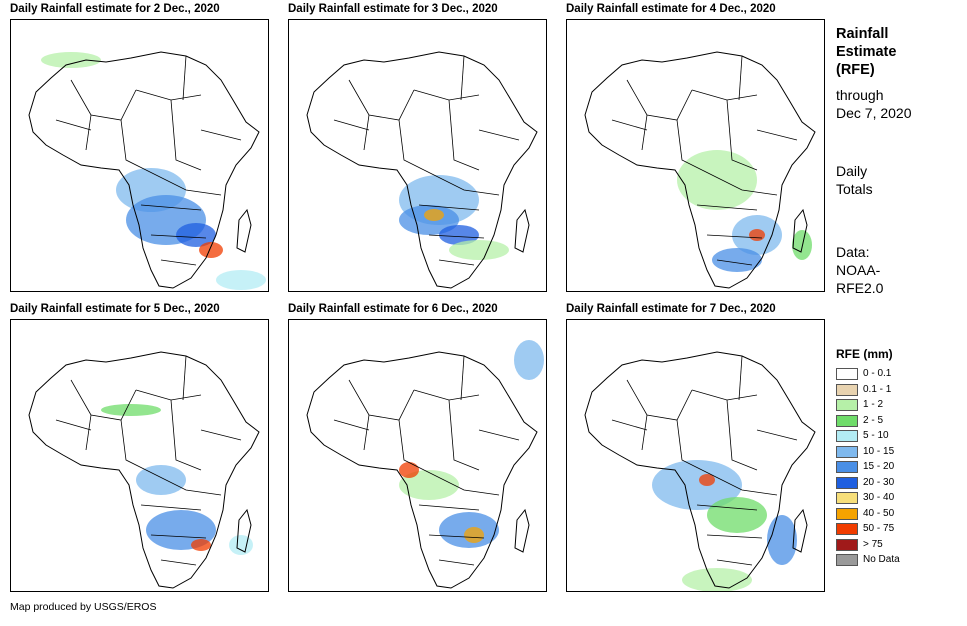 This screenshot has height=626, width=967. I want to click on legend-label: > 75, so click(873, 544).